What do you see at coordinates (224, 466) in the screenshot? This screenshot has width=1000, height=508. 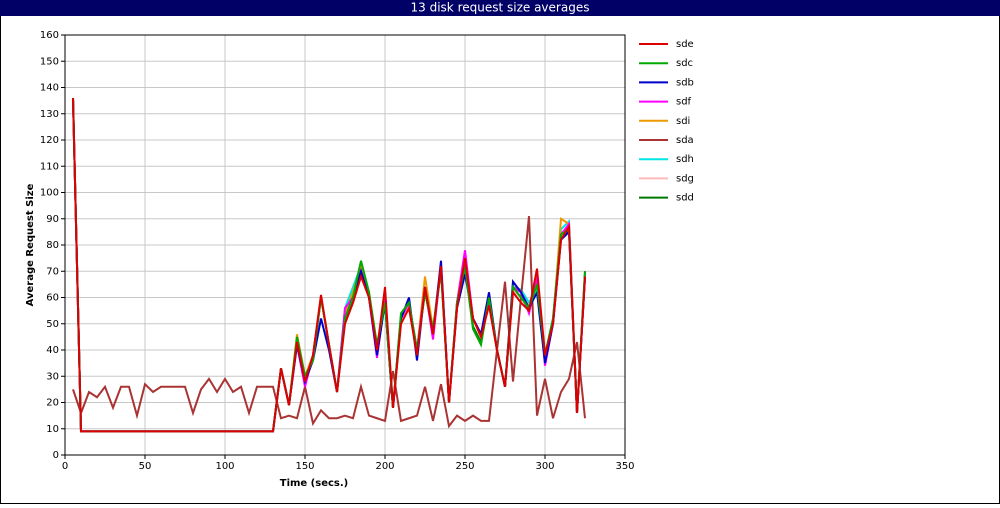 I see `x-tick-label: 100` at bounding box center [224, 466].